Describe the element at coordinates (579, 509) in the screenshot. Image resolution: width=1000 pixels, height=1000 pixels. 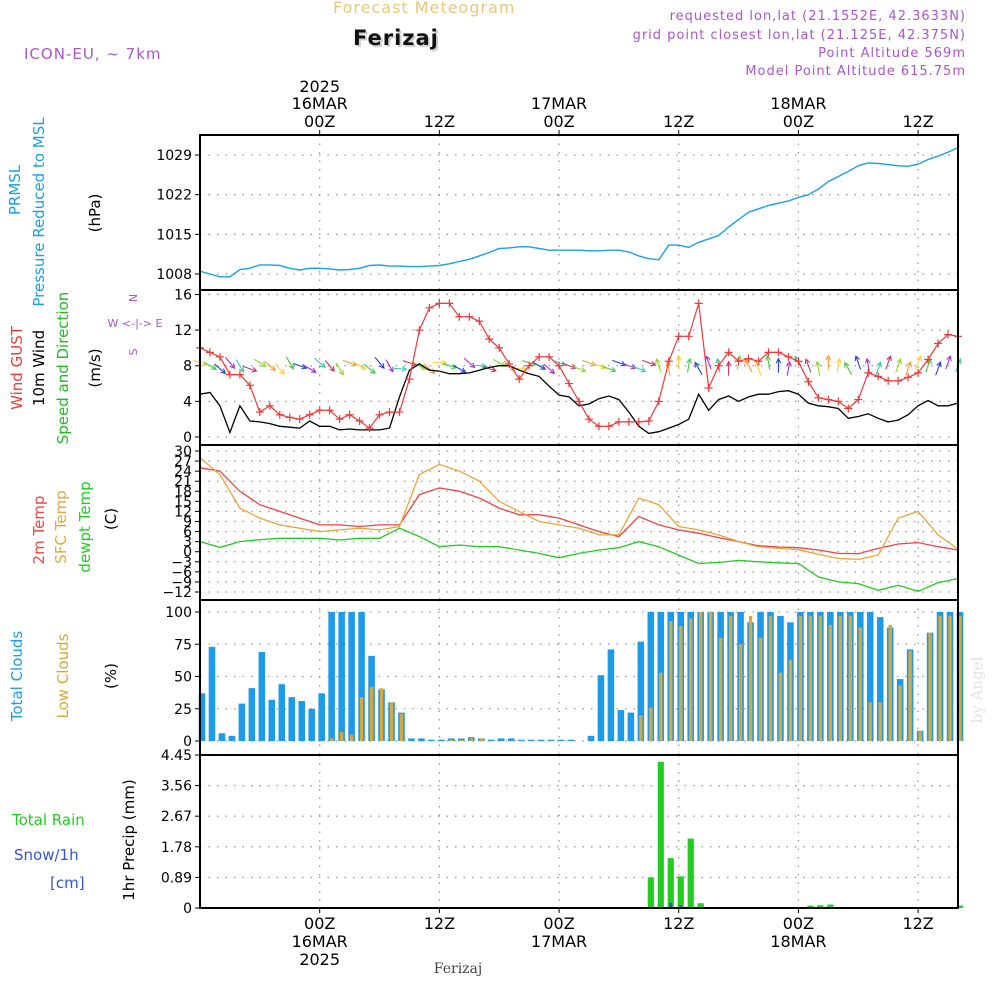
I see `temp-sfc-line` at that location.